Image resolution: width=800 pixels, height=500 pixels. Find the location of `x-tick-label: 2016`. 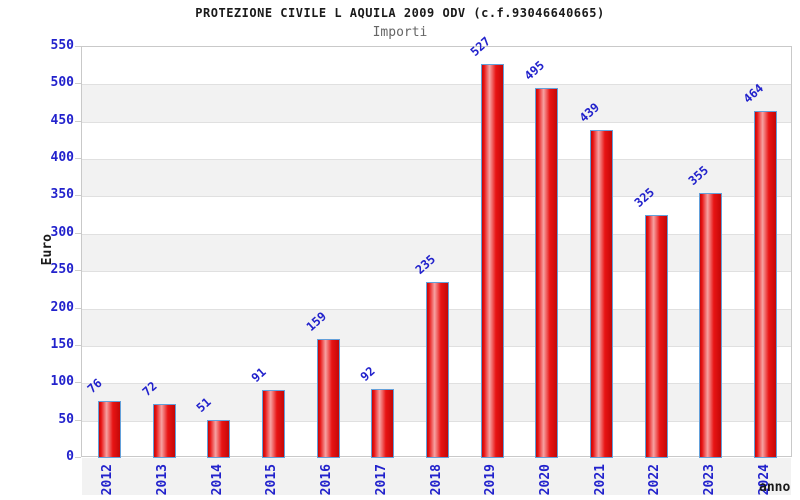

x-tick-label: 2016 is located at coordinates (326, 480).